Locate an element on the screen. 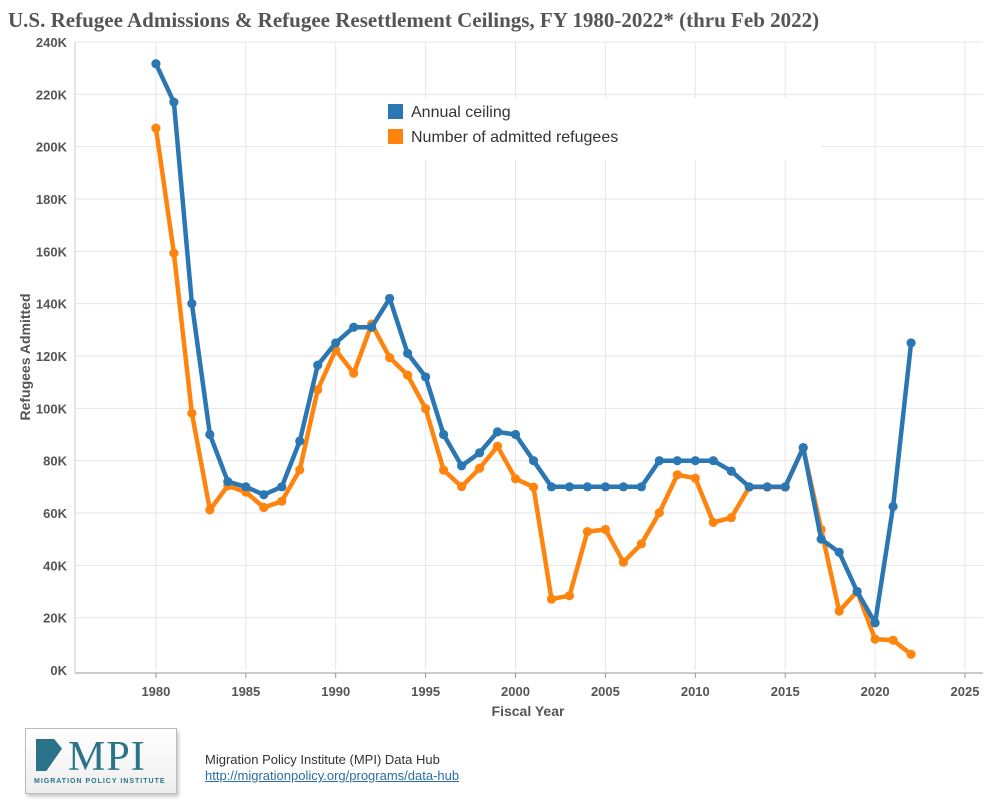 The width and height of the screenshot is (999, 811). x-tick-label: 2005 is located at coordinates (605, 691).